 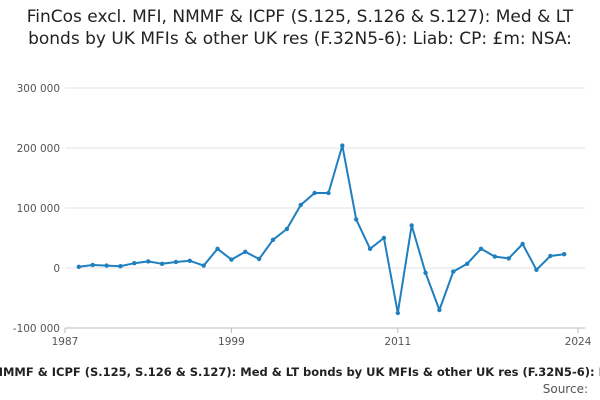 I want to click on y-tick-label: 200 000, so click(x=38, y=149).